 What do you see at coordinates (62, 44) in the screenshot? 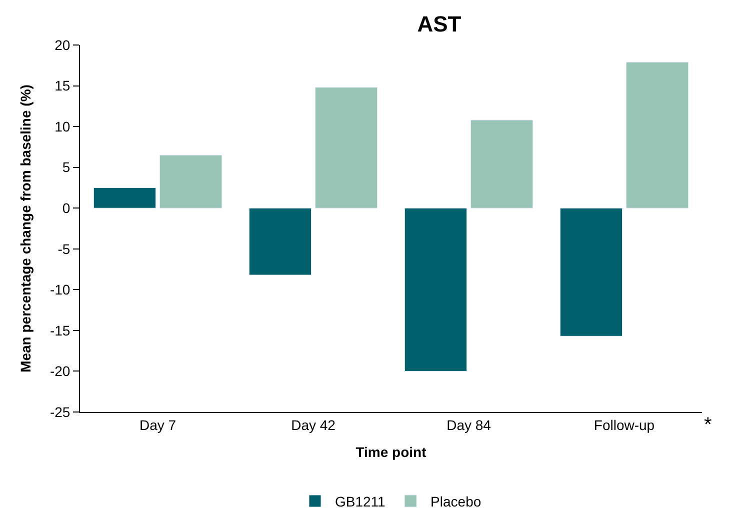
I see `y-tick-label: 20` at bounding box center [62, 44].